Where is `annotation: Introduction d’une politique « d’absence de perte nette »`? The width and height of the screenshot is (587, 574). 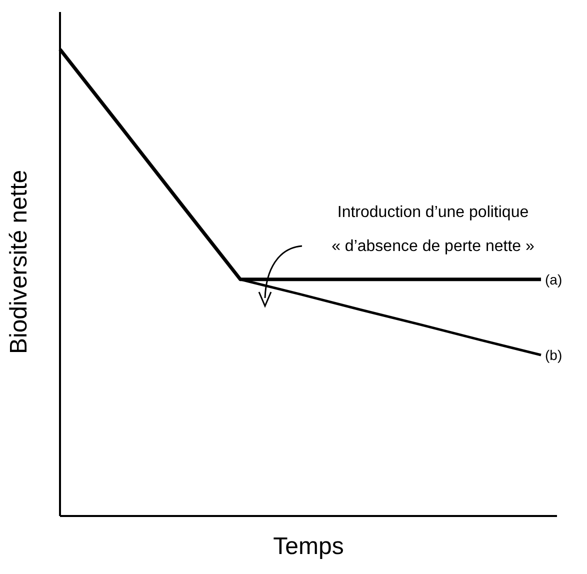
annotation: Introduction d’une politique « d’absence de perte nette » is located at coordinates (433, 230).